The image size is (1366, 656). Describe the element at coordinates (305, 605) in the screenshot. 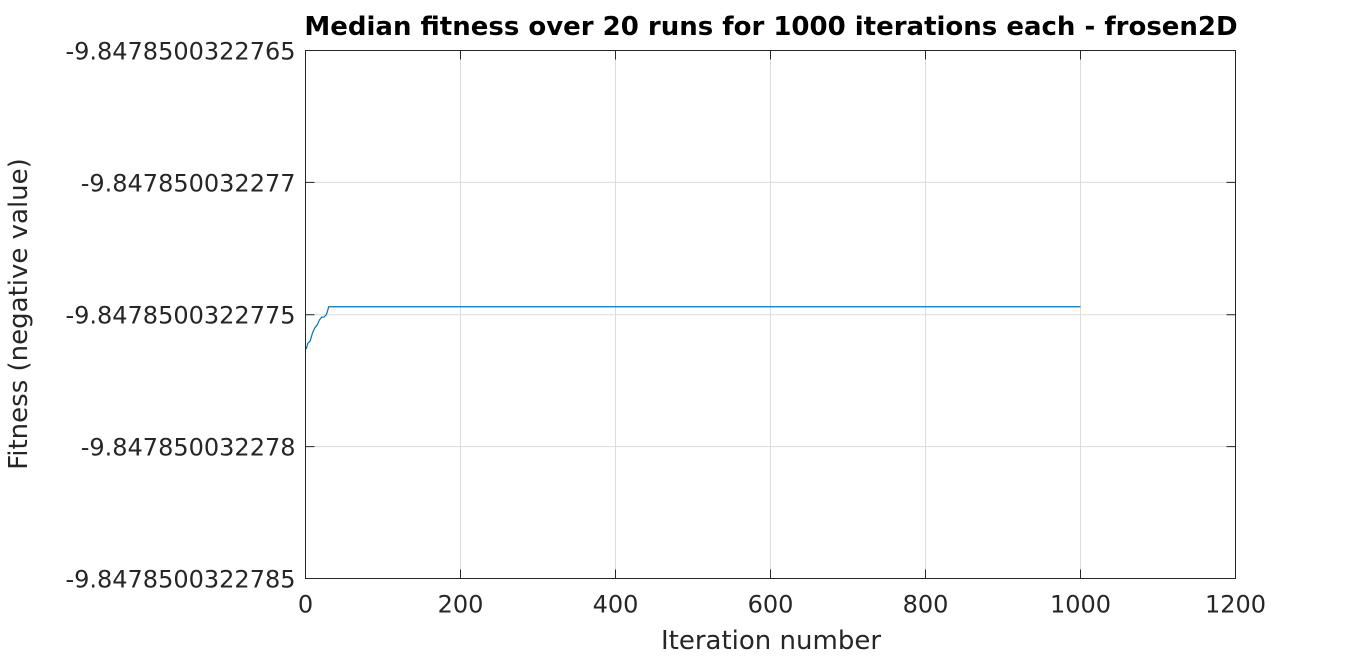

I see `x-tick-label: 0` at that location.